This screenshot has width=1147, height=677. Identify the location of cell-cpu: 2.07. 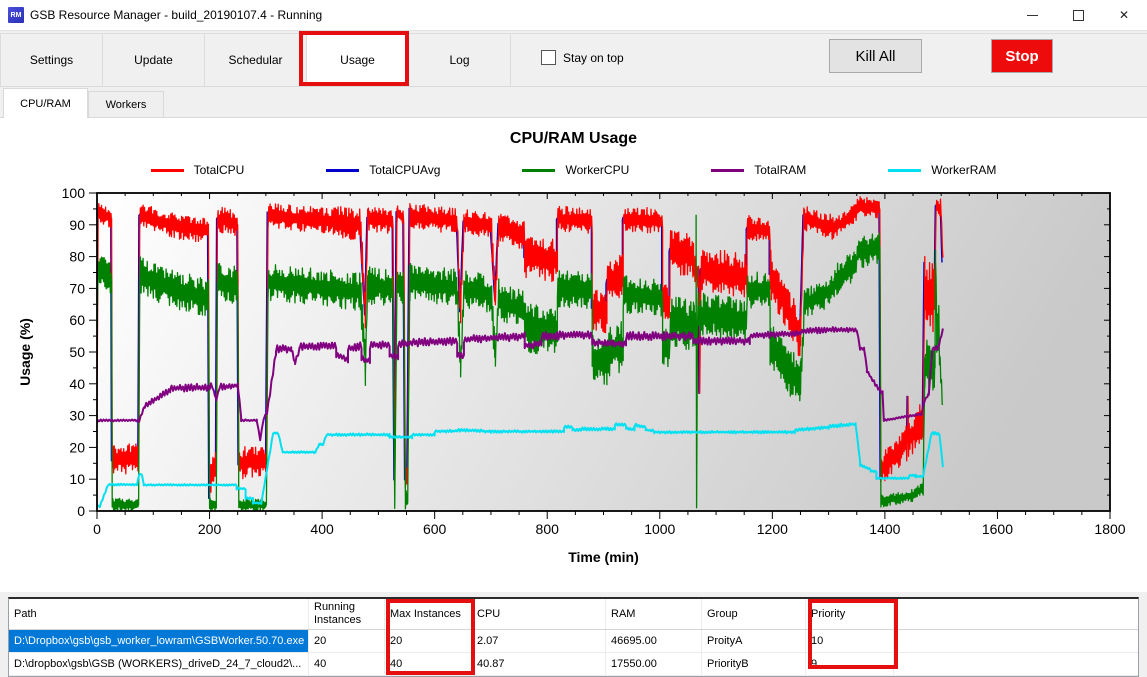
(539, 641).